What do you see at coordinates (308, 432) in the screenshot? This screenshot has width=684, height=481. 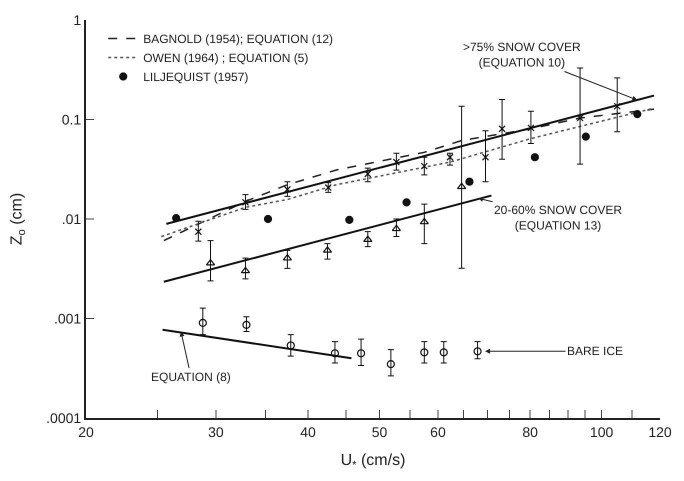 I see `x-tick-label: 40` at bounding box center [308, 432].